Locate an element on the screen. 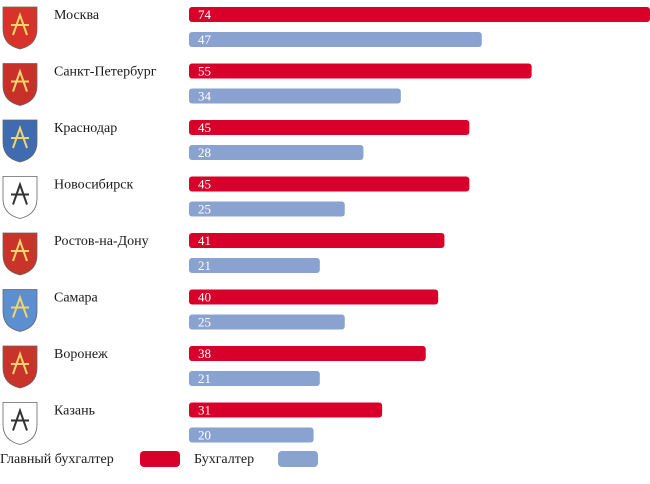 Image resolution: width=650 pixels, height=484 pixels. category-row: Ростов-на-Дону 41 21 is located at coordinates (223, 254).